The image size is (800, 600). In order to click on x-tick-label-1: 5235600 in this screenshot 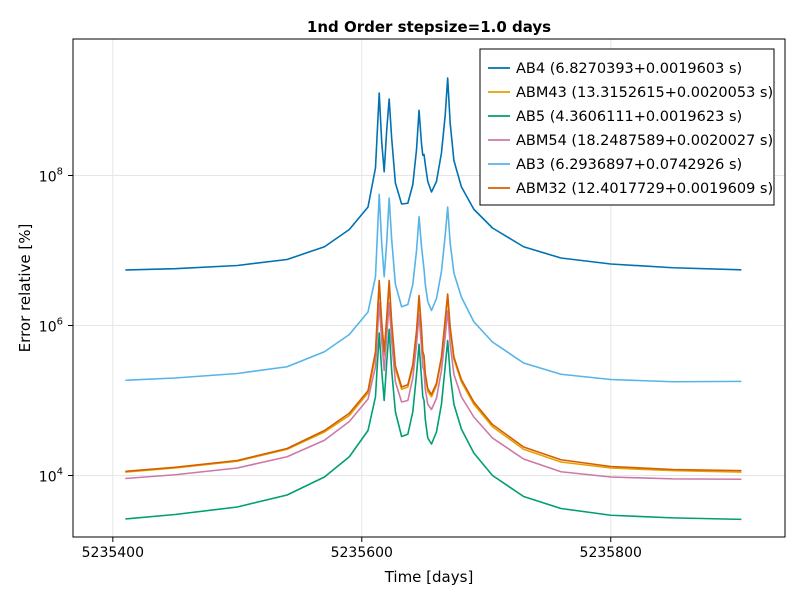, I will do `click(362, 553)`.